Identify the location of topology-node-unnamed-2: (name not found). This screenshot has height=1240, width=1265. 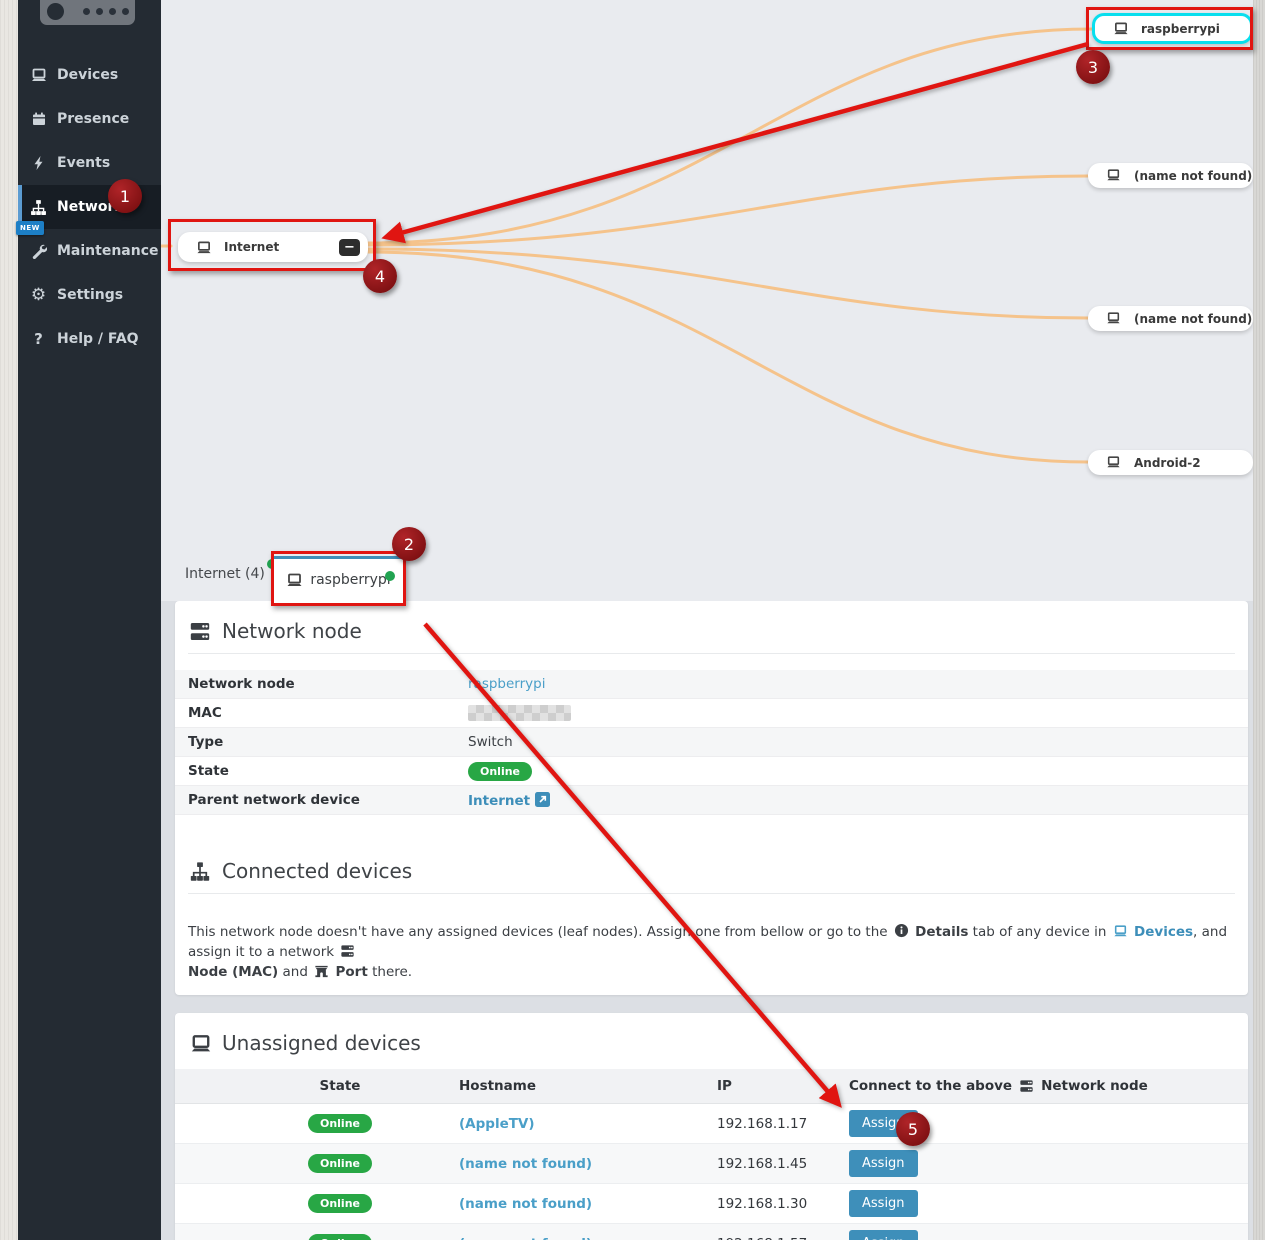
(1170, 318).